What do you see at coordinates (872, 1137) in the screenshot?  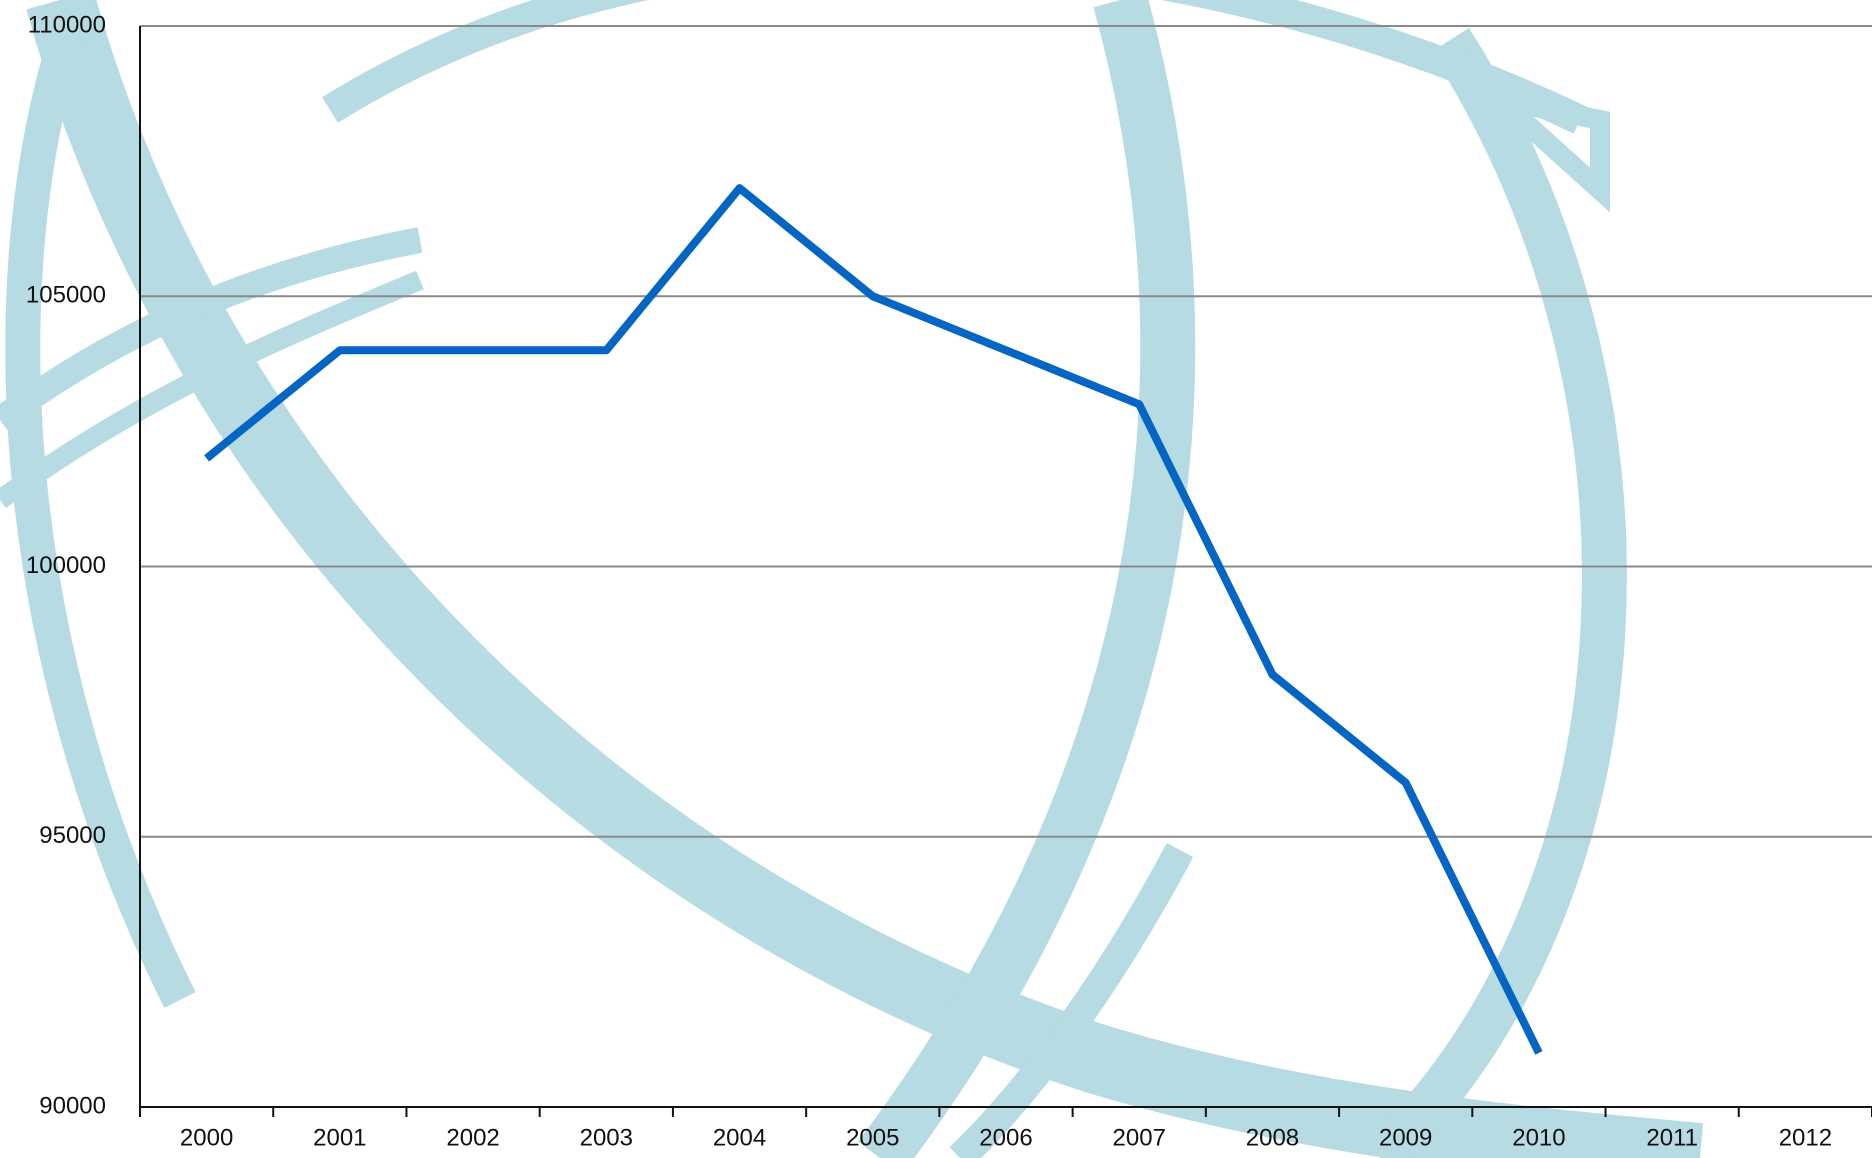 I see `x-tick-label: 2005` at bounding box center [872, 1137].